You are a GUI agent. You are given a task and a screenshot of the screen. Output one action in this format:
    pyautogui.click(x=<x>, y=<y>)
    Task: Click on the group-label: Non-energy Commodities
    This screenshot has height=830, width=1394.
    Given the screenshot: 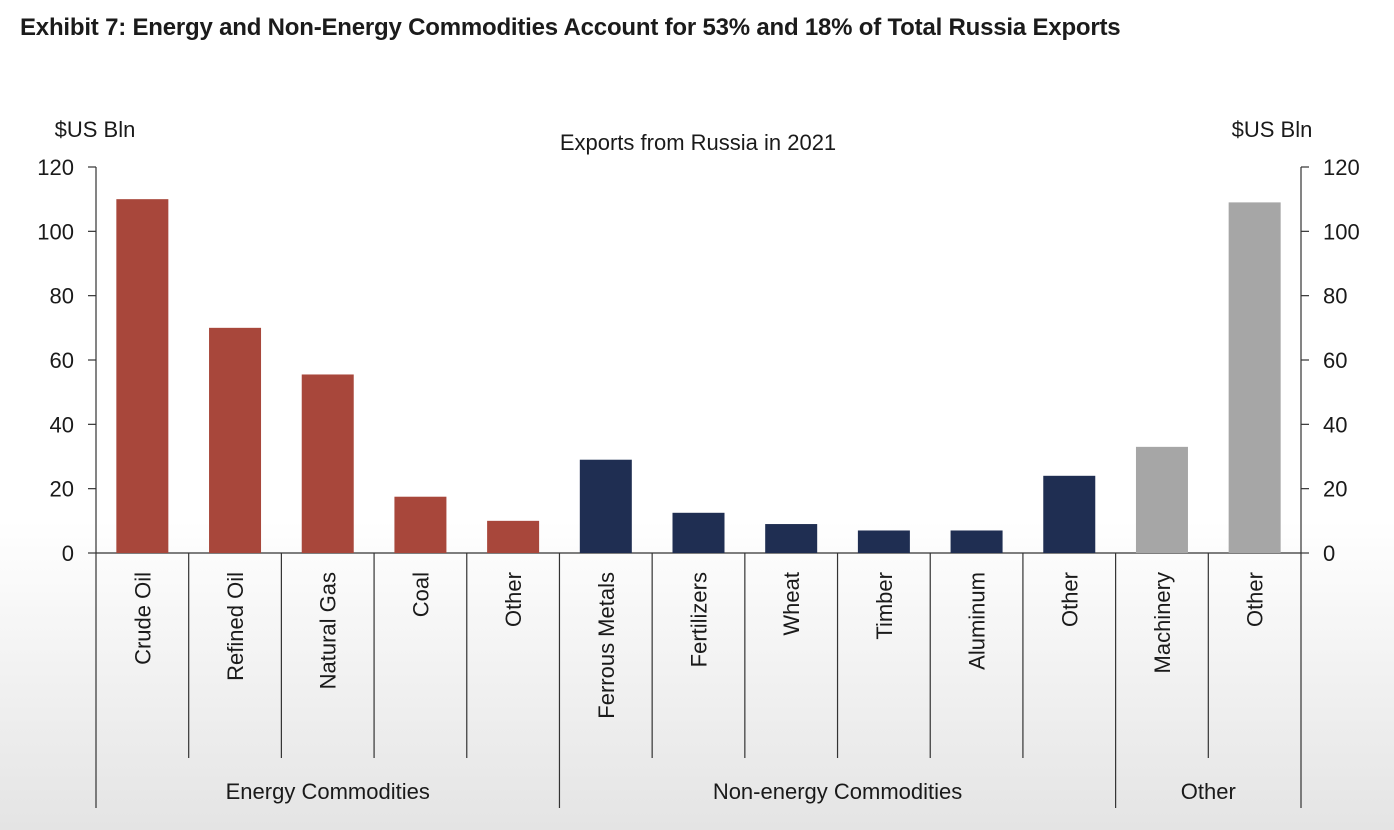 What is the action you would take?
    pyautogui.click(x=837, y=791)
    